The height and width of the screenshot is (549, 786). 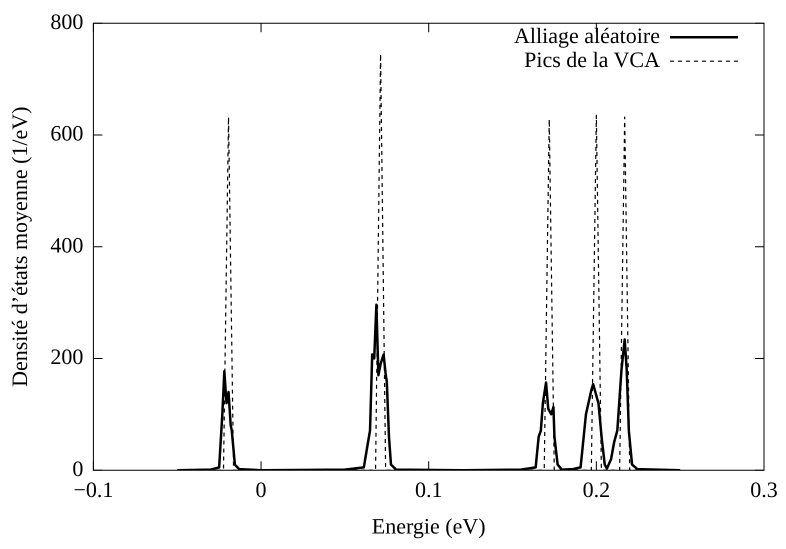 What do you see at coordinates (587, 35) in the screenshot?
I see `legend-label: Alliage aléatoire` at bounding box center [587, 35].